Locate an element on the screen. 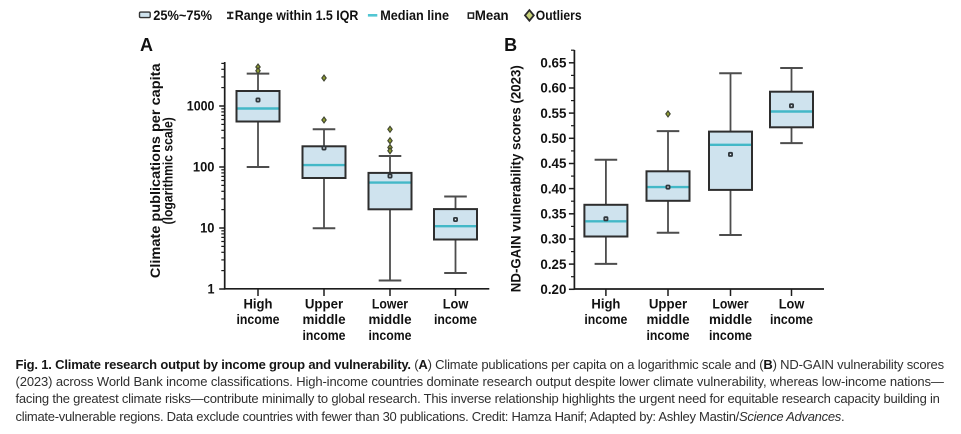 This screenshot has width=961, height=434. svg-text: 0.30 is located at coordinates (553, 239).